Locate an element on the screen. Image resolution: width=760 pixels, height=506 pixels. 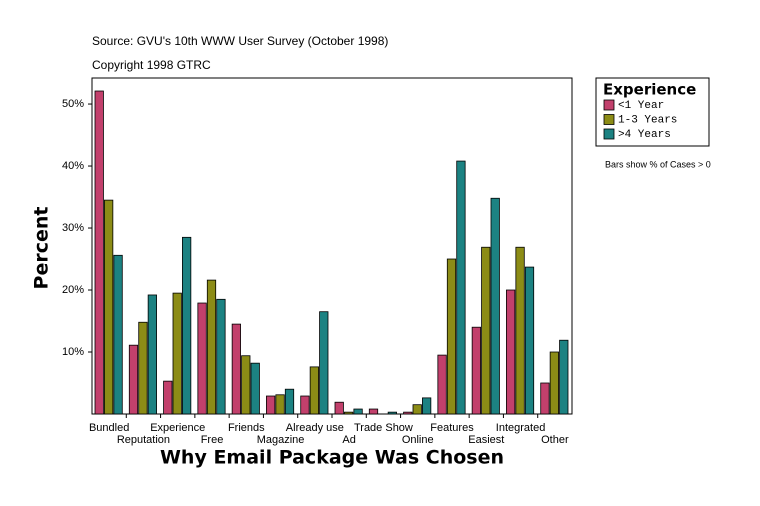
y-tick-label: 30% is located at coordinates (73, 228).